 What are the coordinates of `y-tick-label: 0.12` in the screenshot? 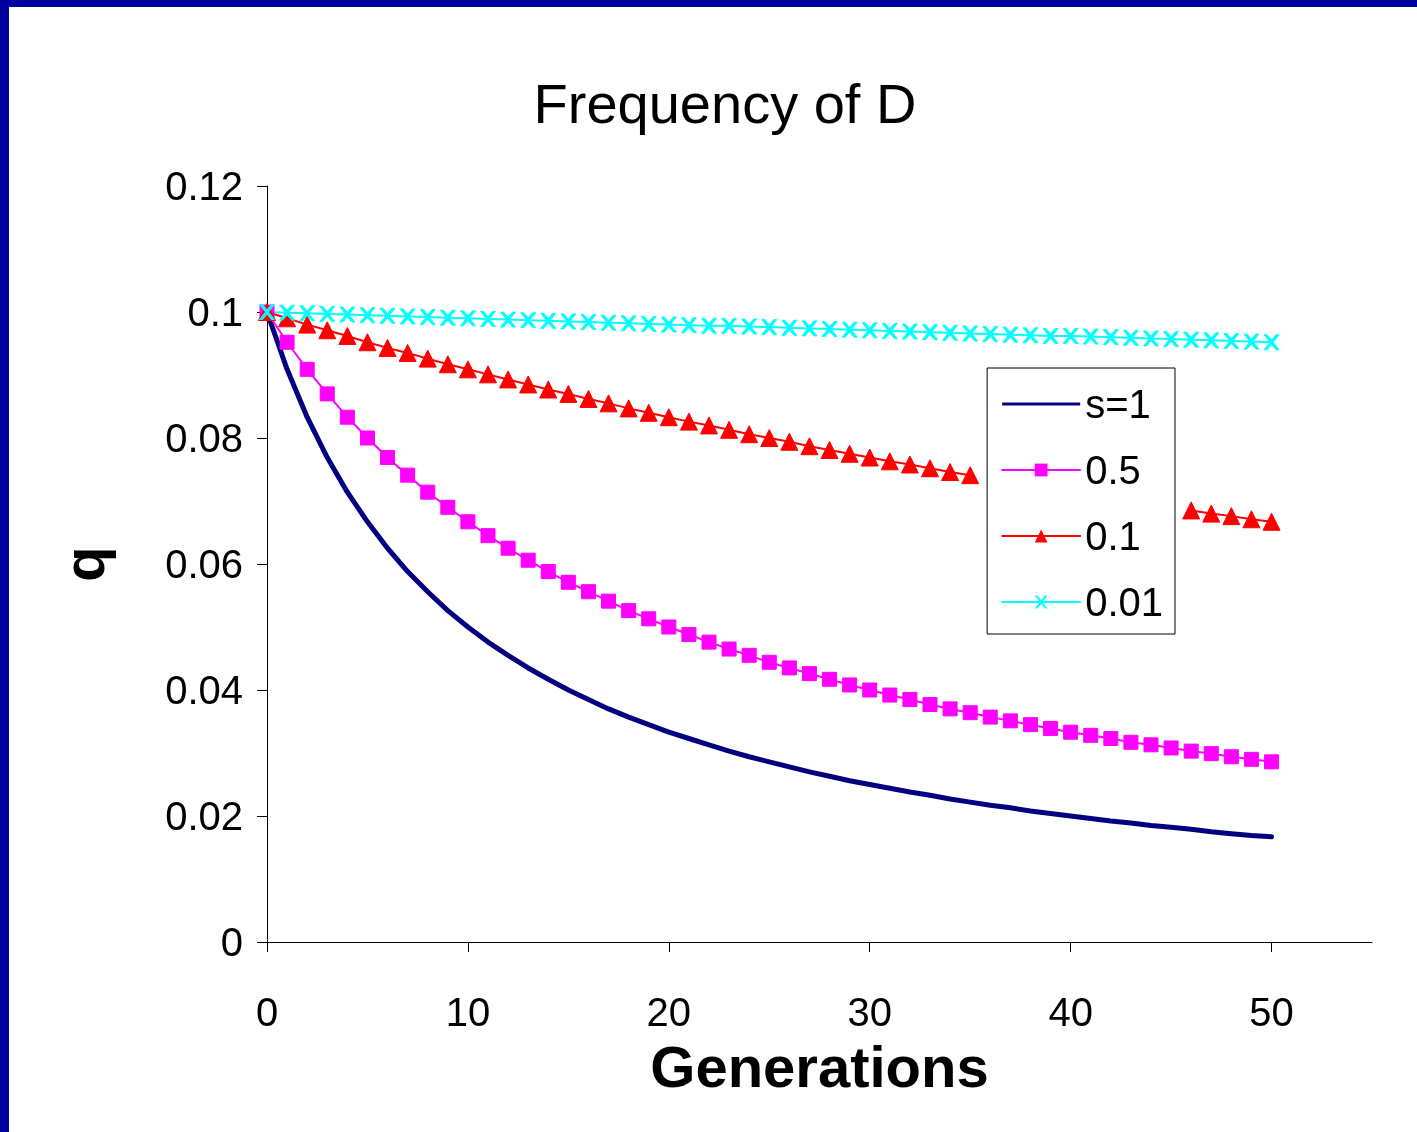 It's located at (204, 186).